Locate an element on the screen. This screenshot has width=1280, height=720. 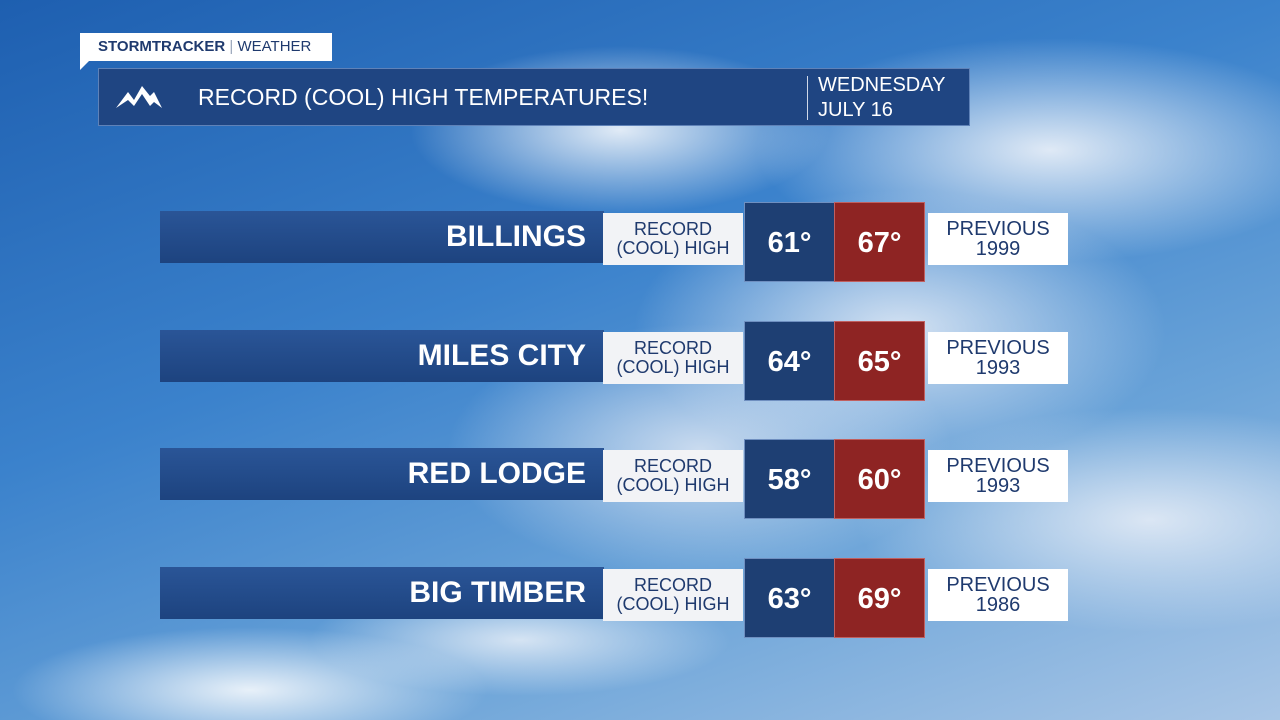
previous-info: PREVIOUS 1999 is located at coordinates (998, 239).